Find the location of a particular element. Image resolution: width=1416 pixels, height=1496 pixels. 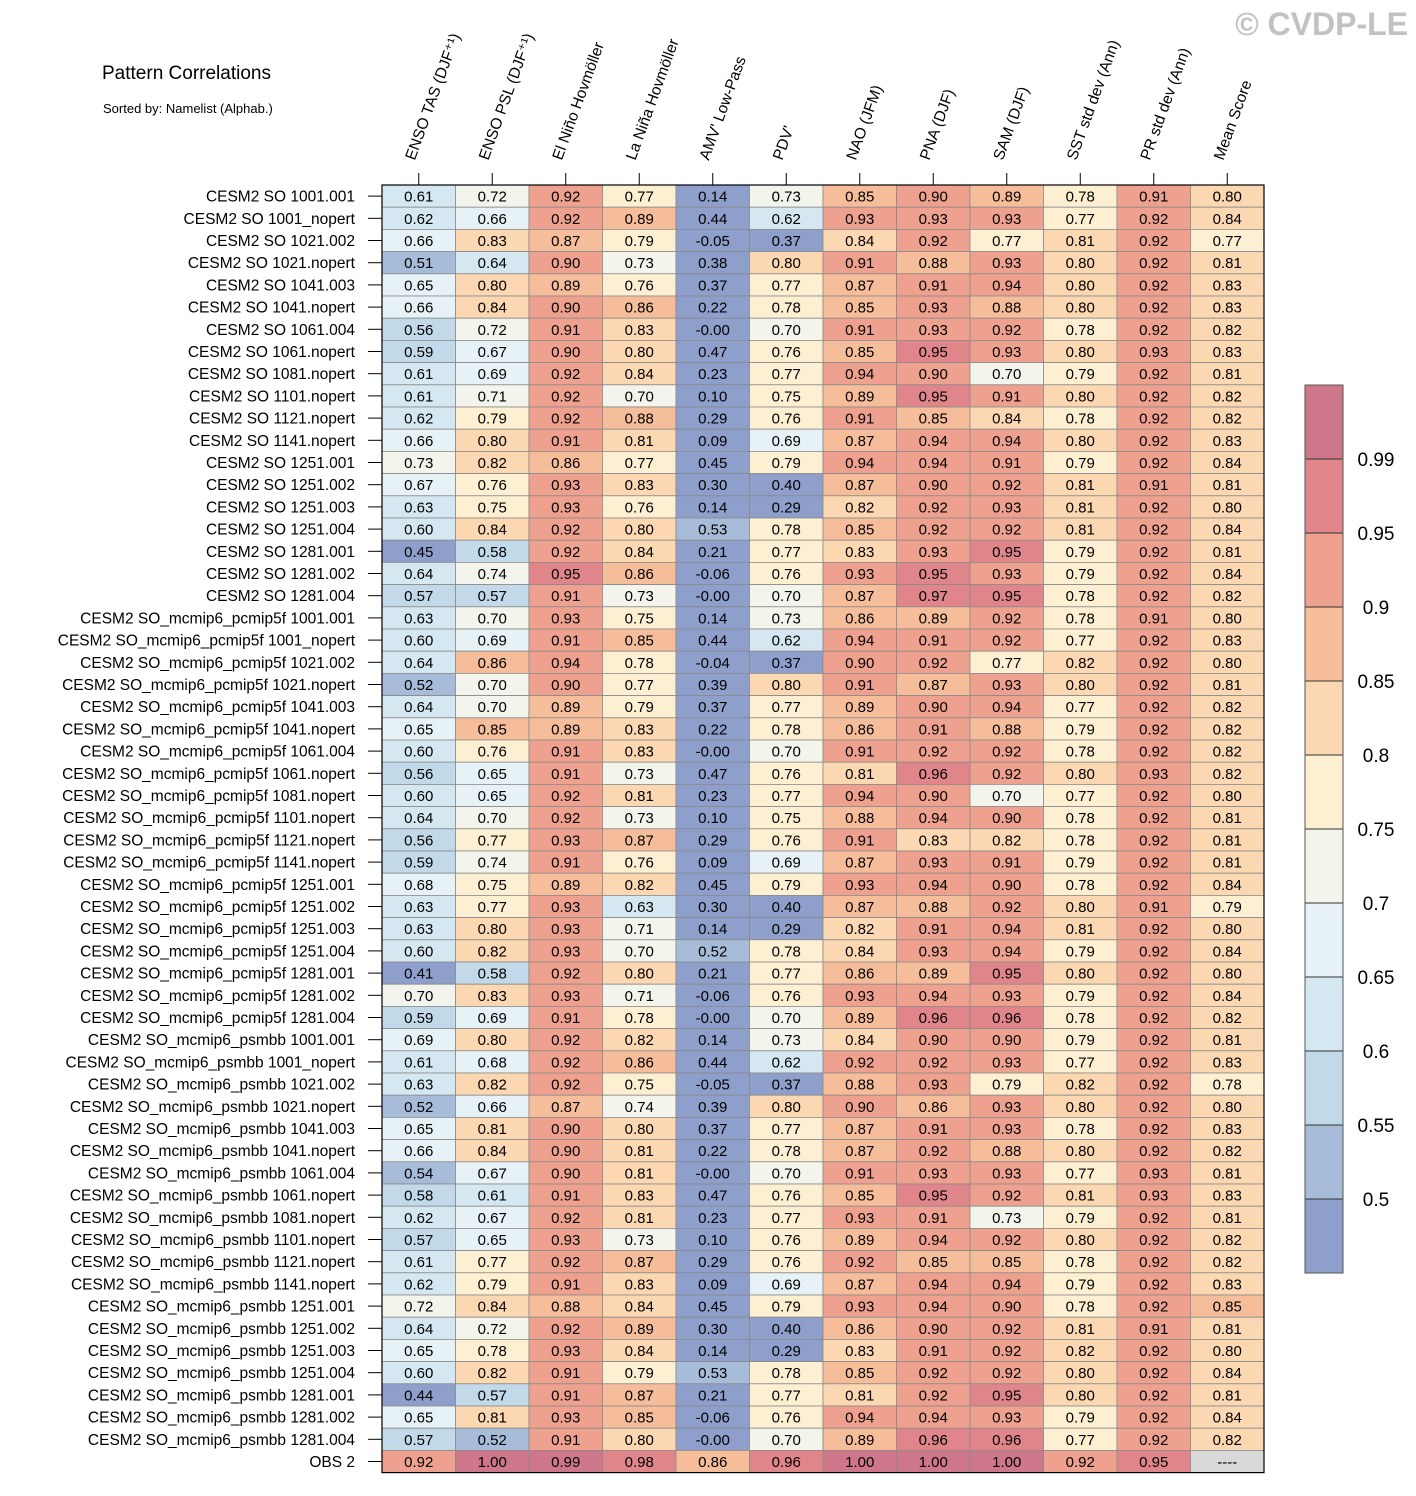

cell-value: 0.44 is located at coordinates (712, 641).